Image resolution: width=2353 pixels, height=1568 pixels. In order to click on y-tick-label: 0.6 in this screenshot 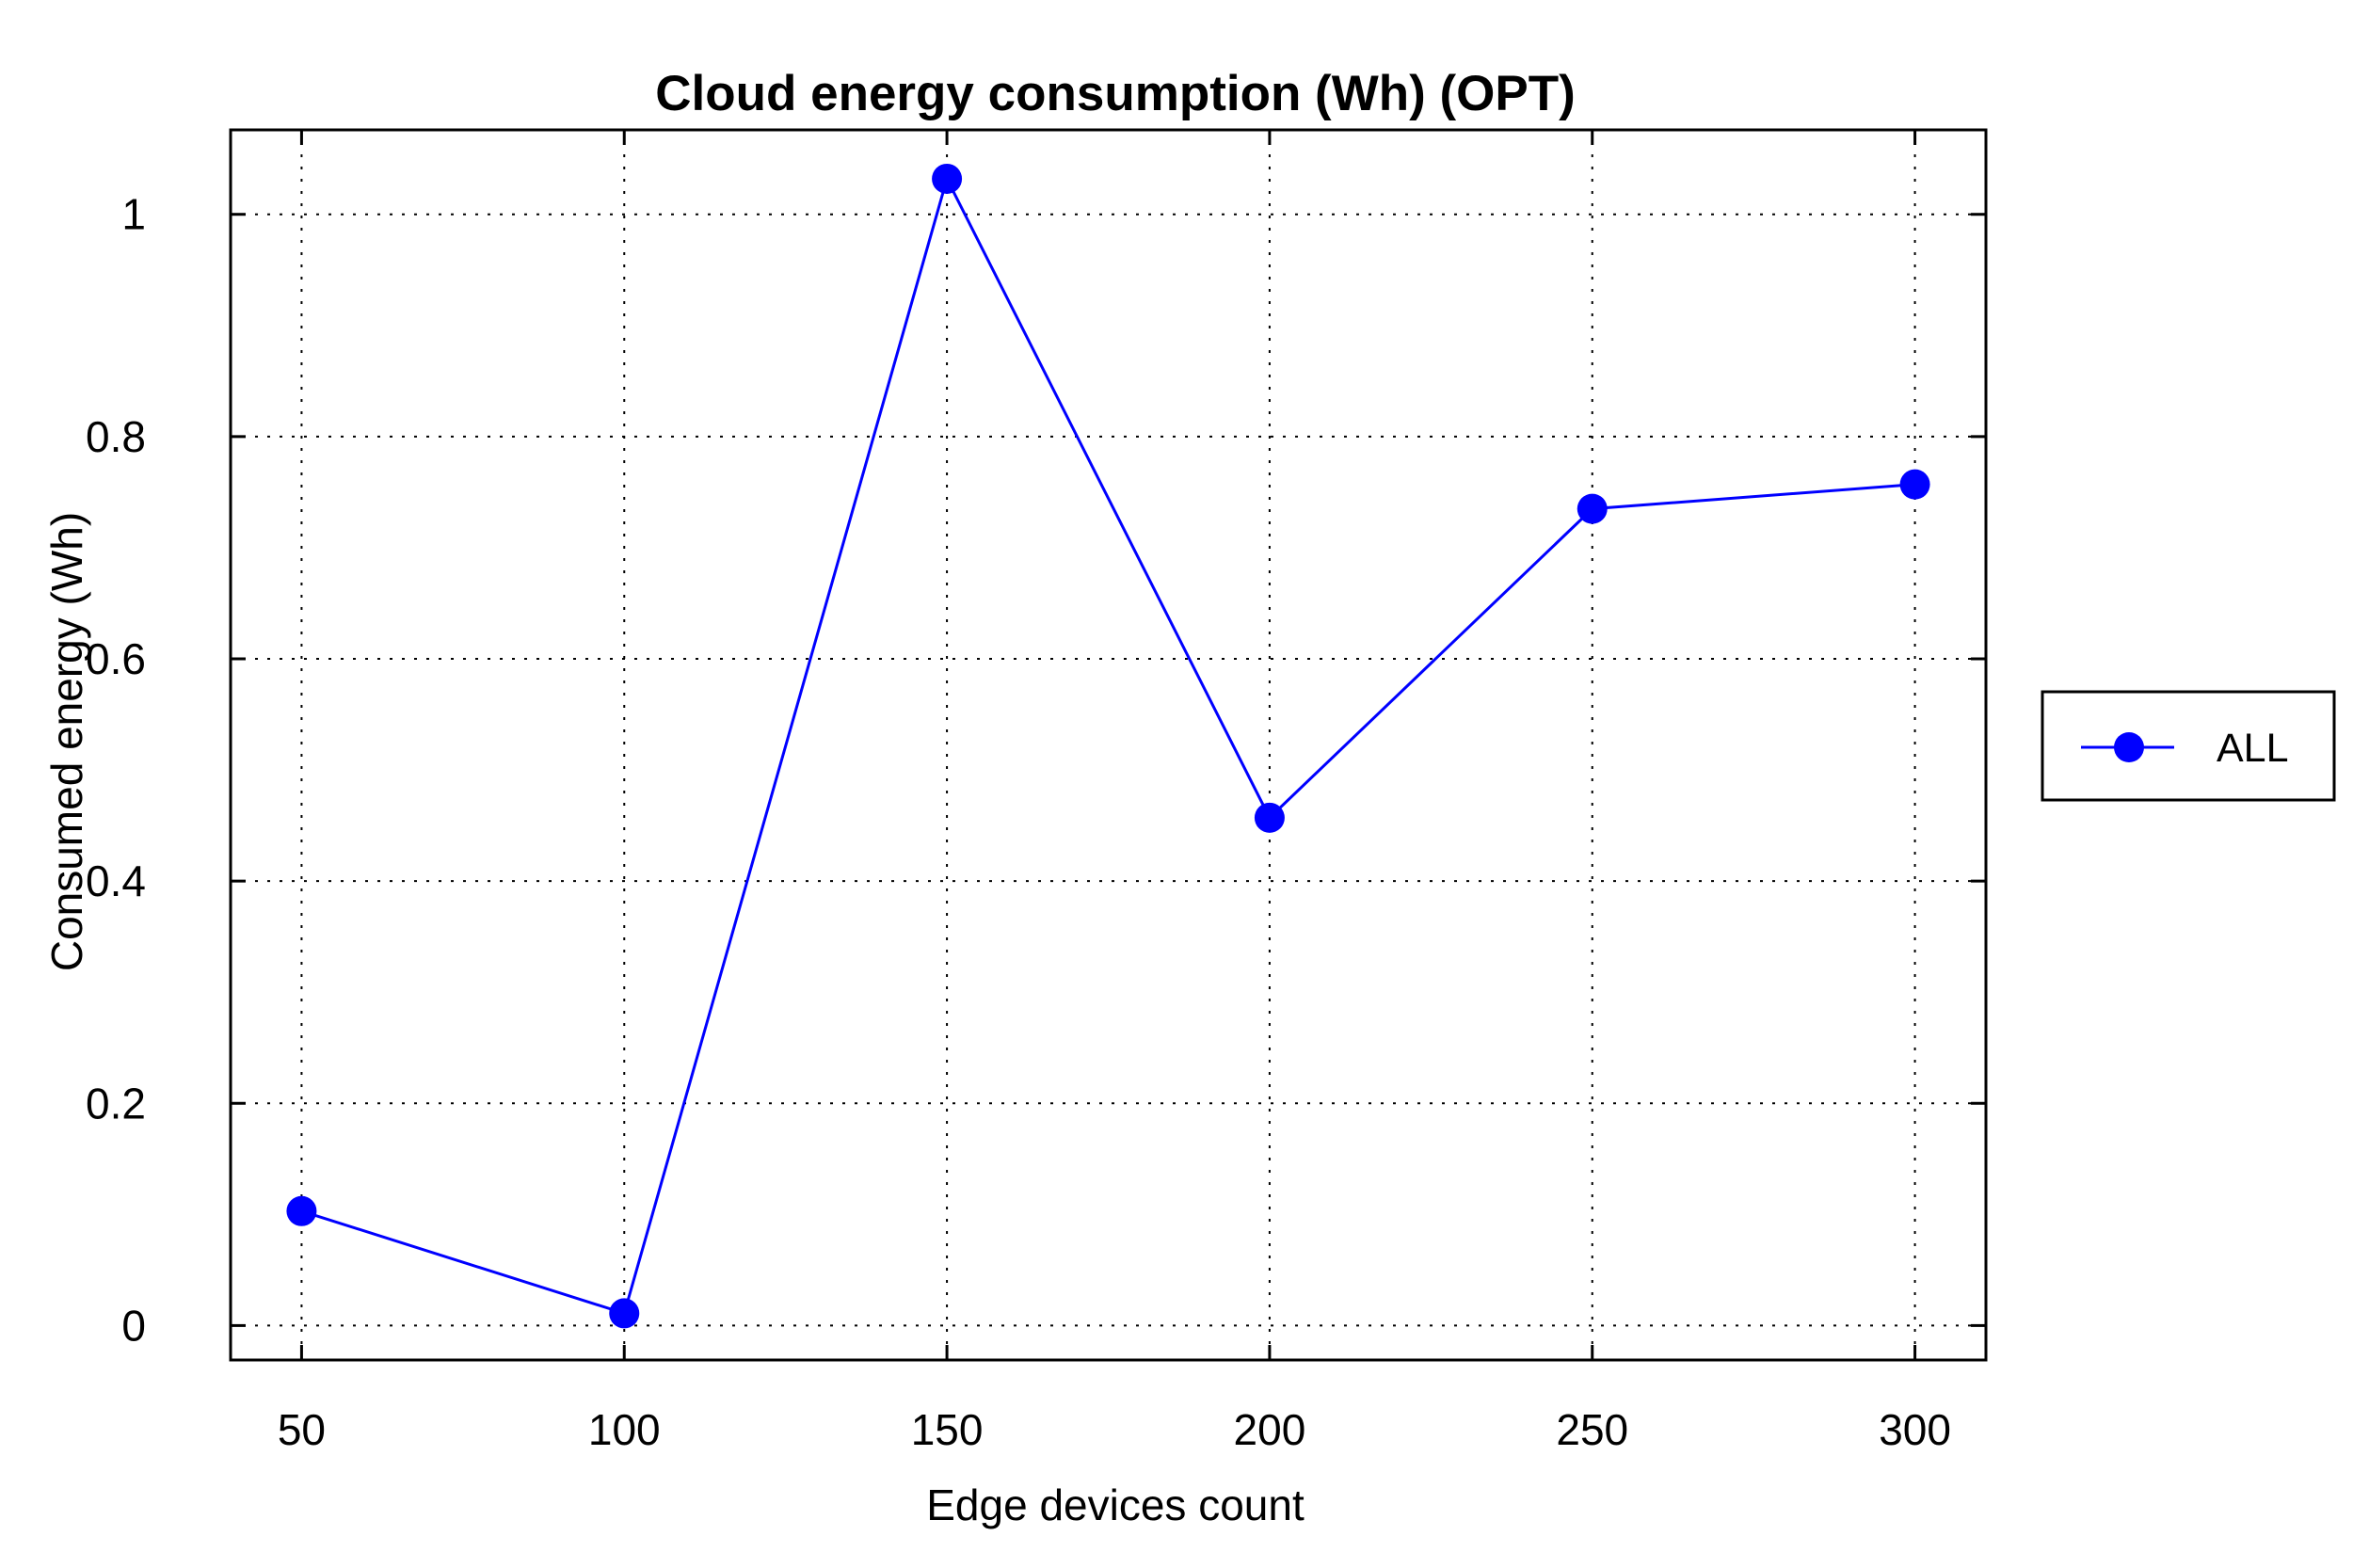, I will do `click(116, 658)`.